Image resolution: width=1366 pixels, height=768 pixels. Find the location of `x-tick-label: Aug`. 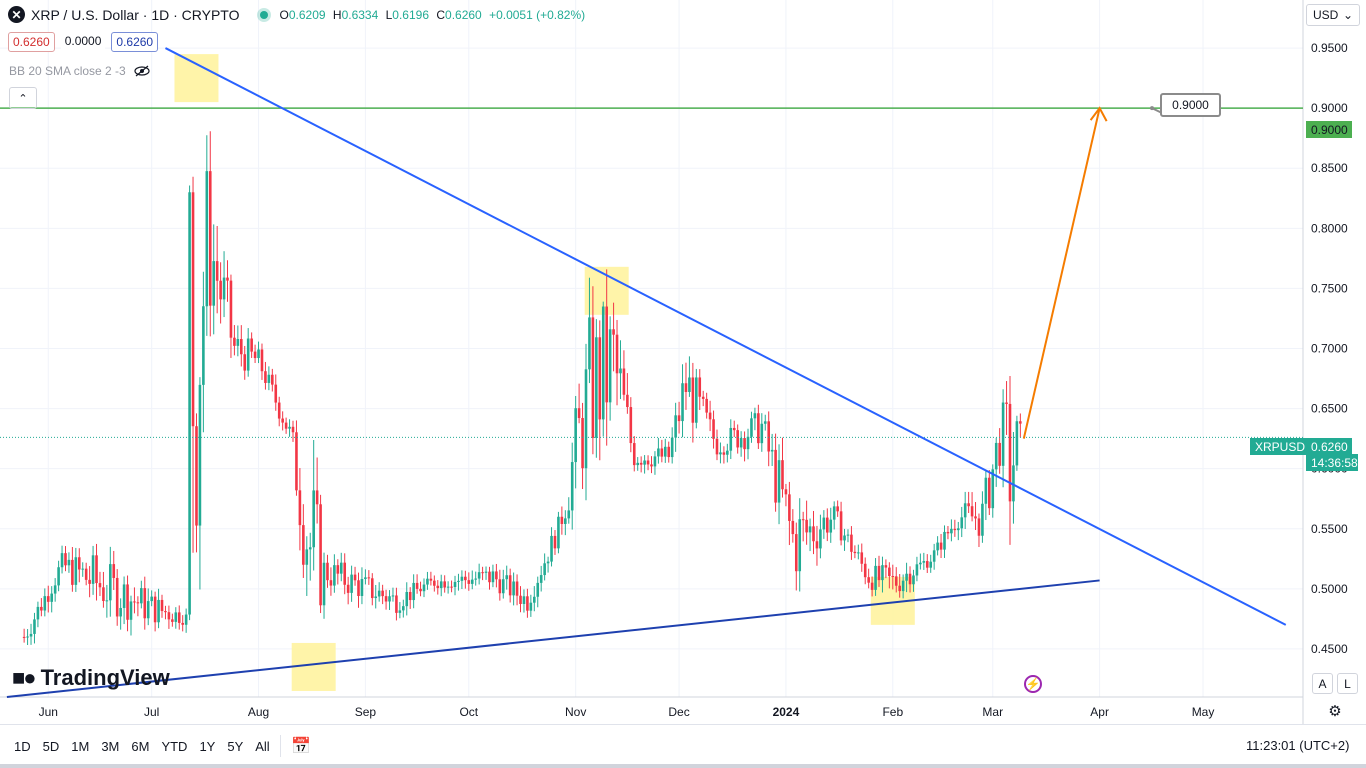

x-tick-label: Aug is located at coordinates (258, 712).